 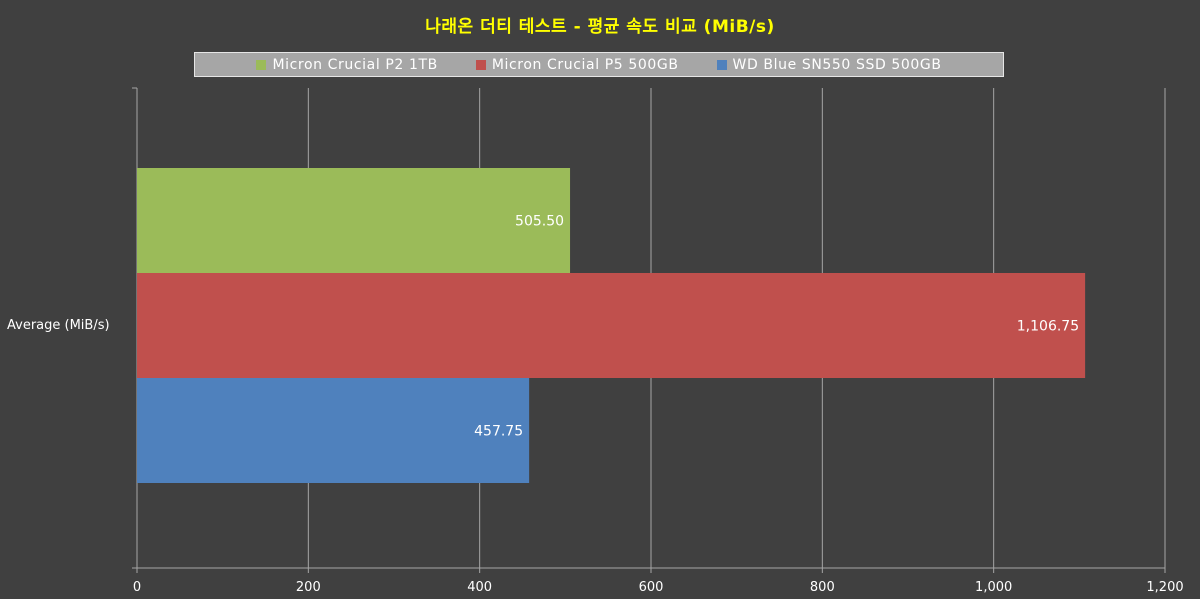 I want to click on x-tick-label: 1,200, so click(x=1164, y=587).